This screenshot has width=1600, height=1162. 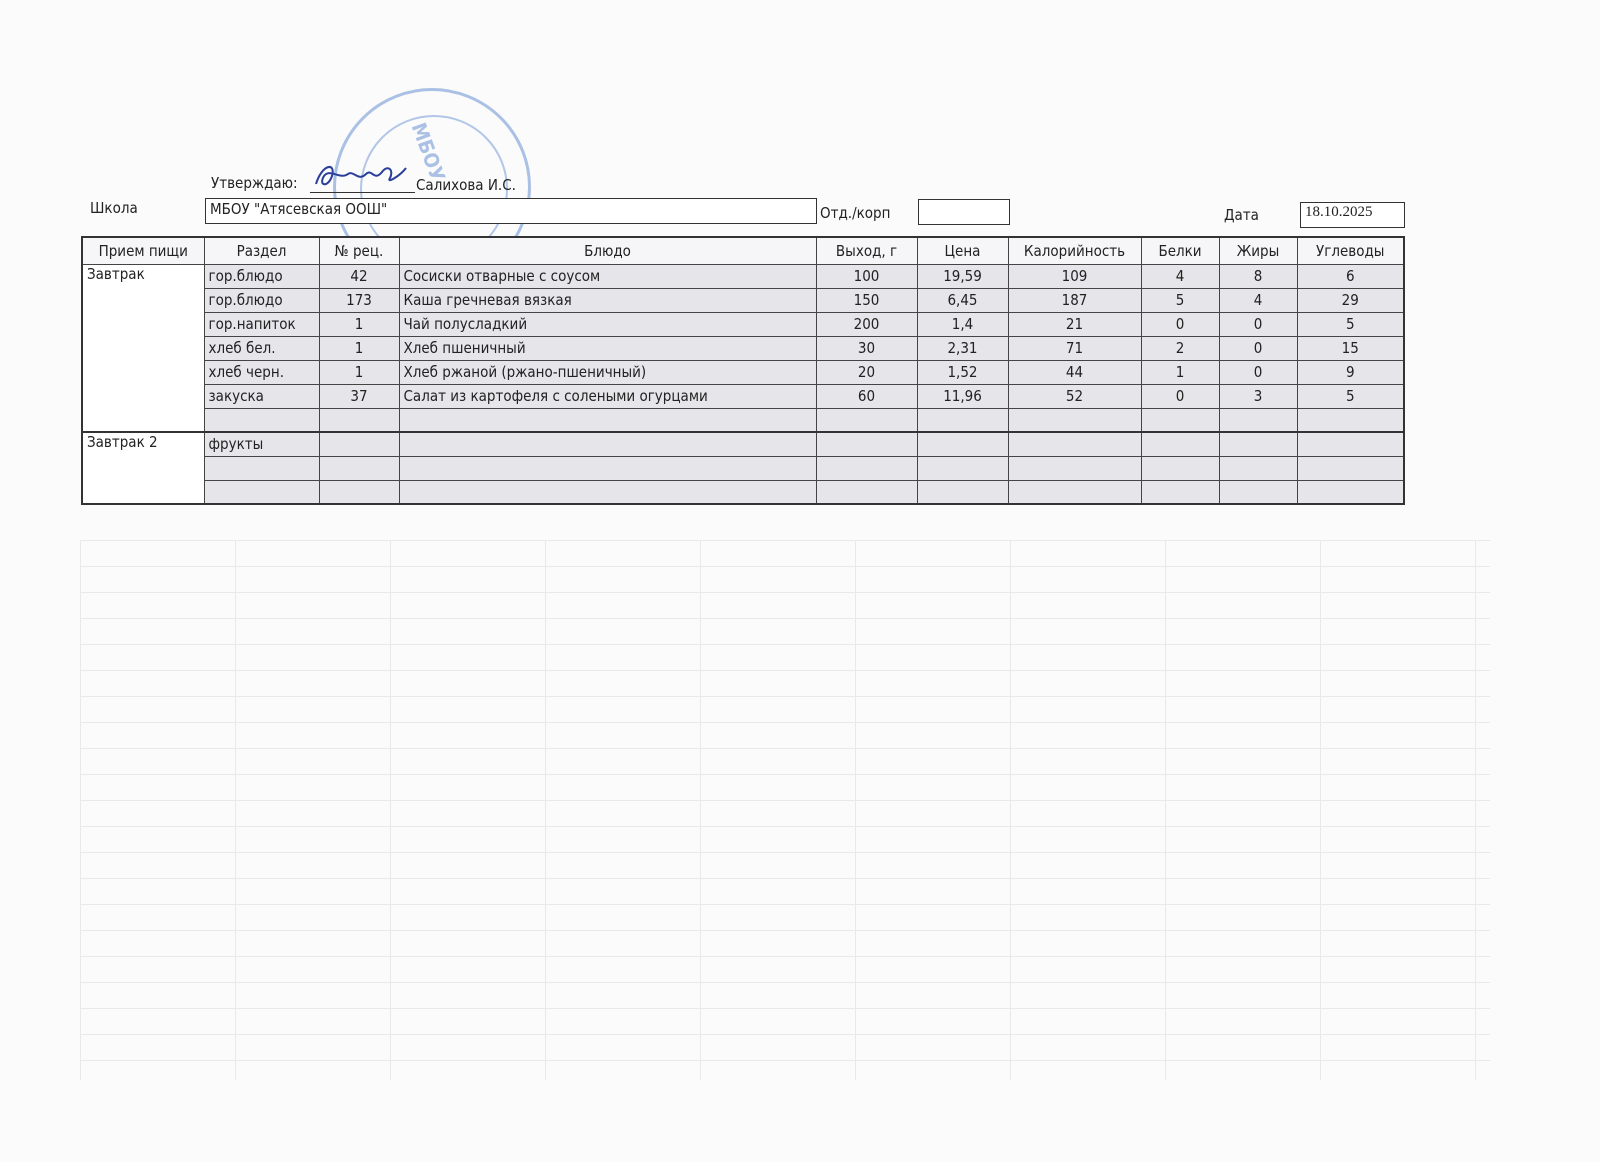 What do you see at coordinates (143, 467) in the screenshot?
I see `meal-cell: Завтрак 2` at bounding box center [143, 467].